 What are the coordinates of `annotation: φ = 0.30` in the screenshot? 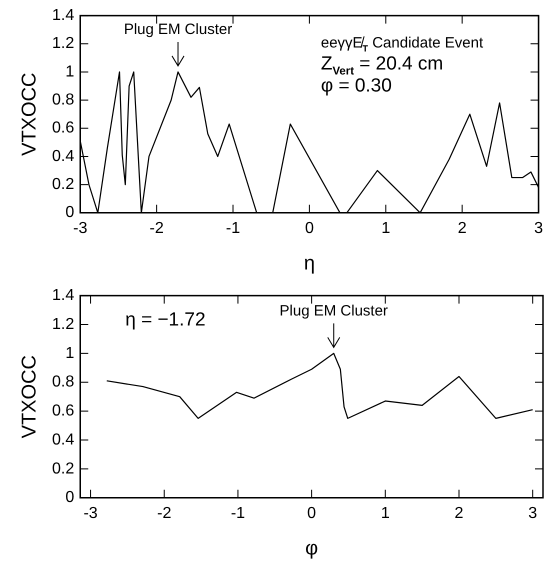 It's located at (356, 86).